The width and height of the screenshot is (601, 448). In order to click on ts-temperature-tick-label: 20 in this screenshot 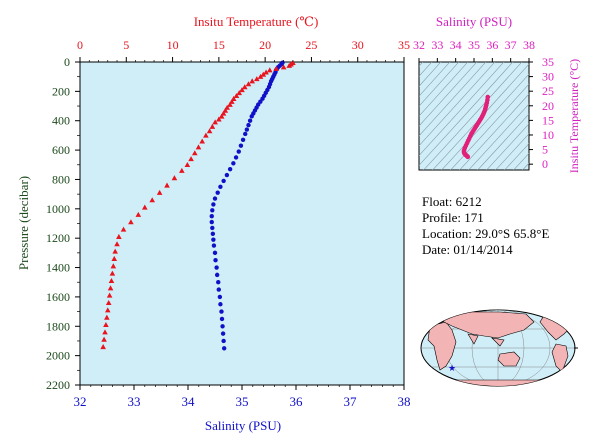, I will do `click(548, 106)`.